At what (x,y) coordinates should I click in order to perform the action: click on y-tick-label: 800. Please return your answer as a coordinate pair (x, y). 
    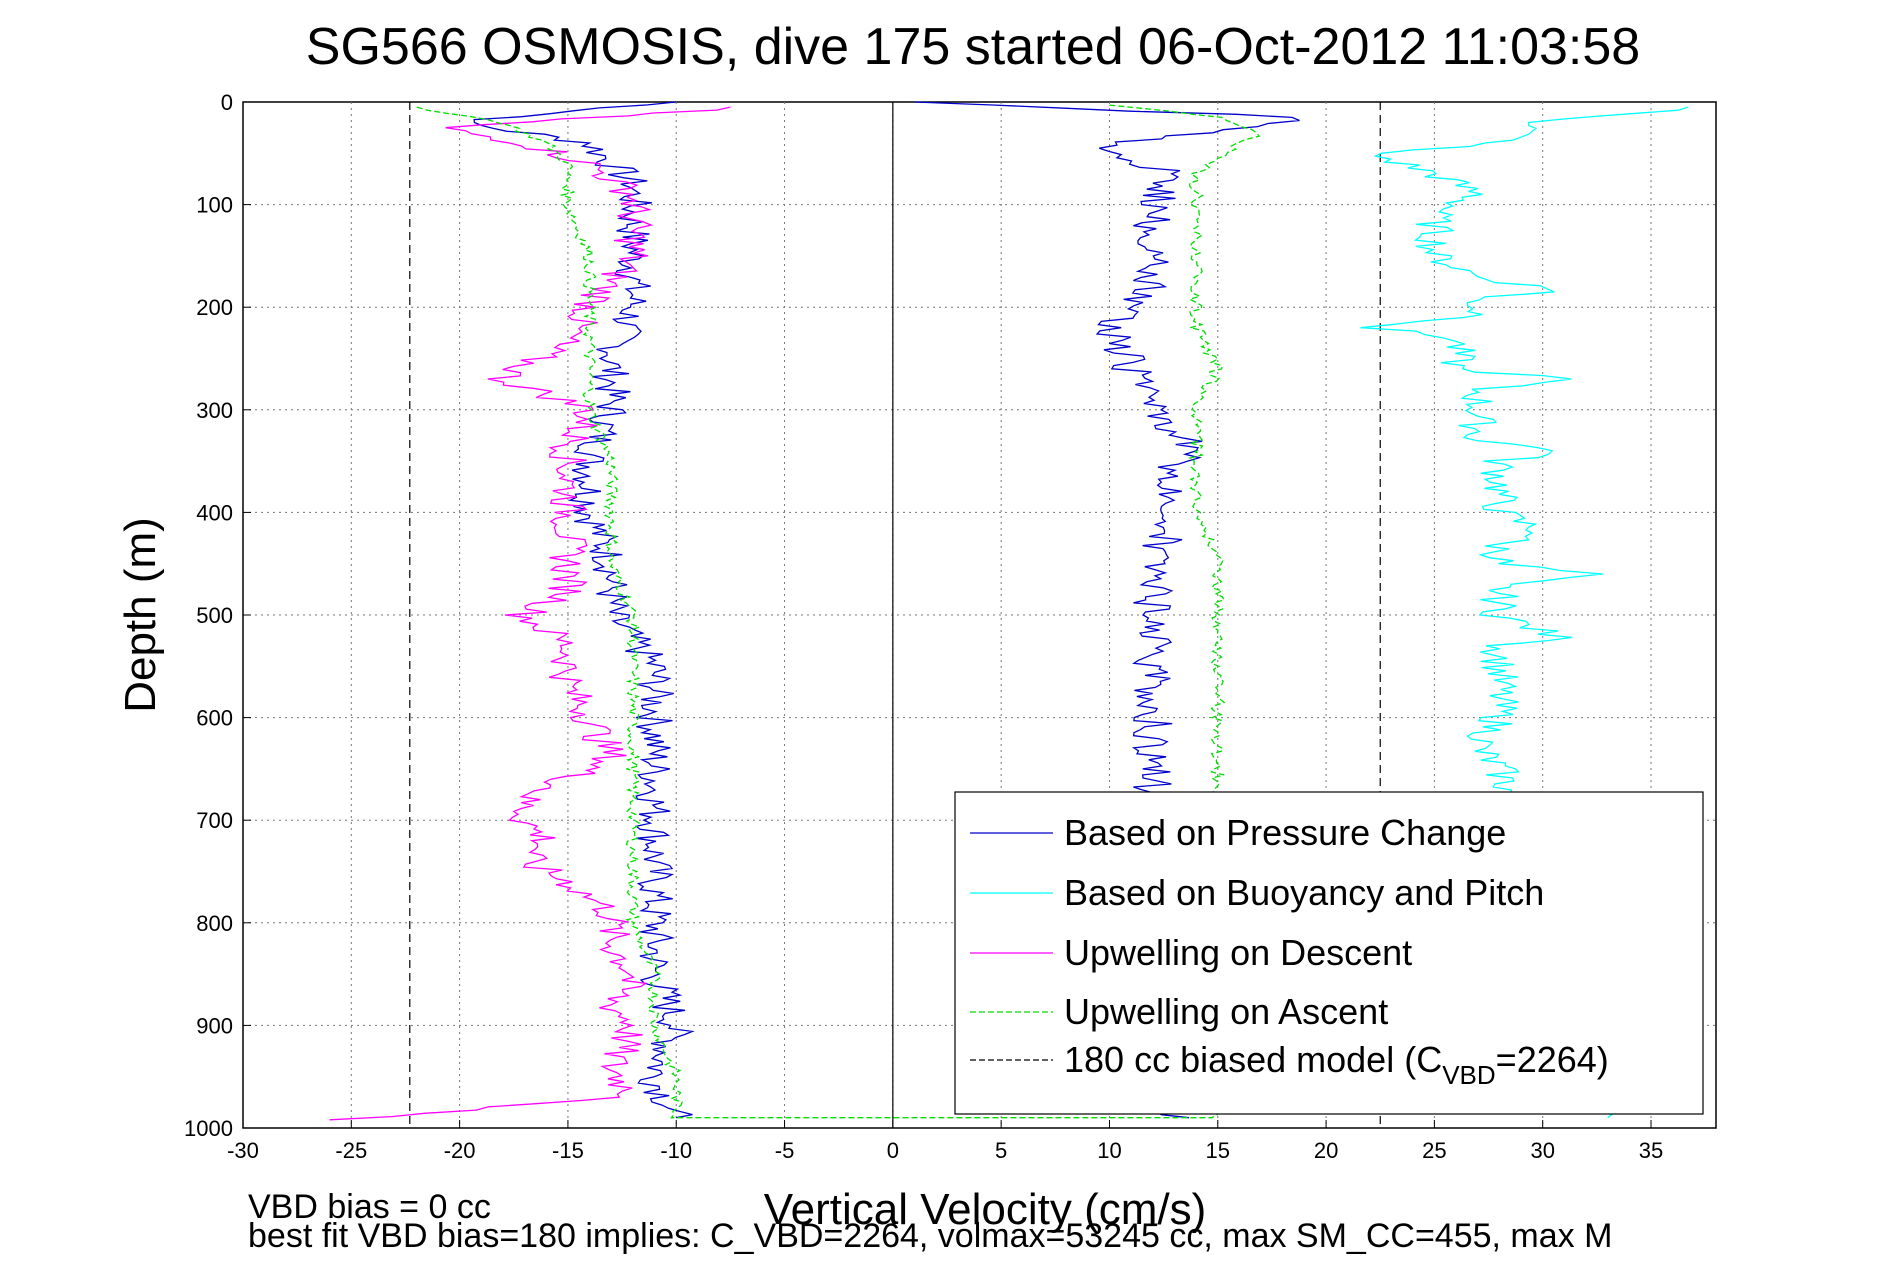
    Looking at the image, I should click on (214, 923).